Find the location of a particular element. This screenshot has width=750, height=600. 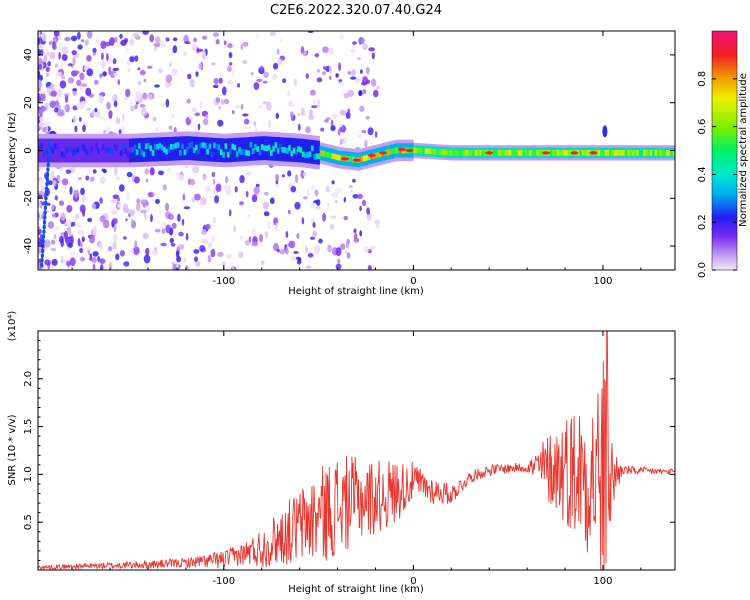

snr-y-axis-label: SNR (10 * v/v) is located at coordinates (12, 449).